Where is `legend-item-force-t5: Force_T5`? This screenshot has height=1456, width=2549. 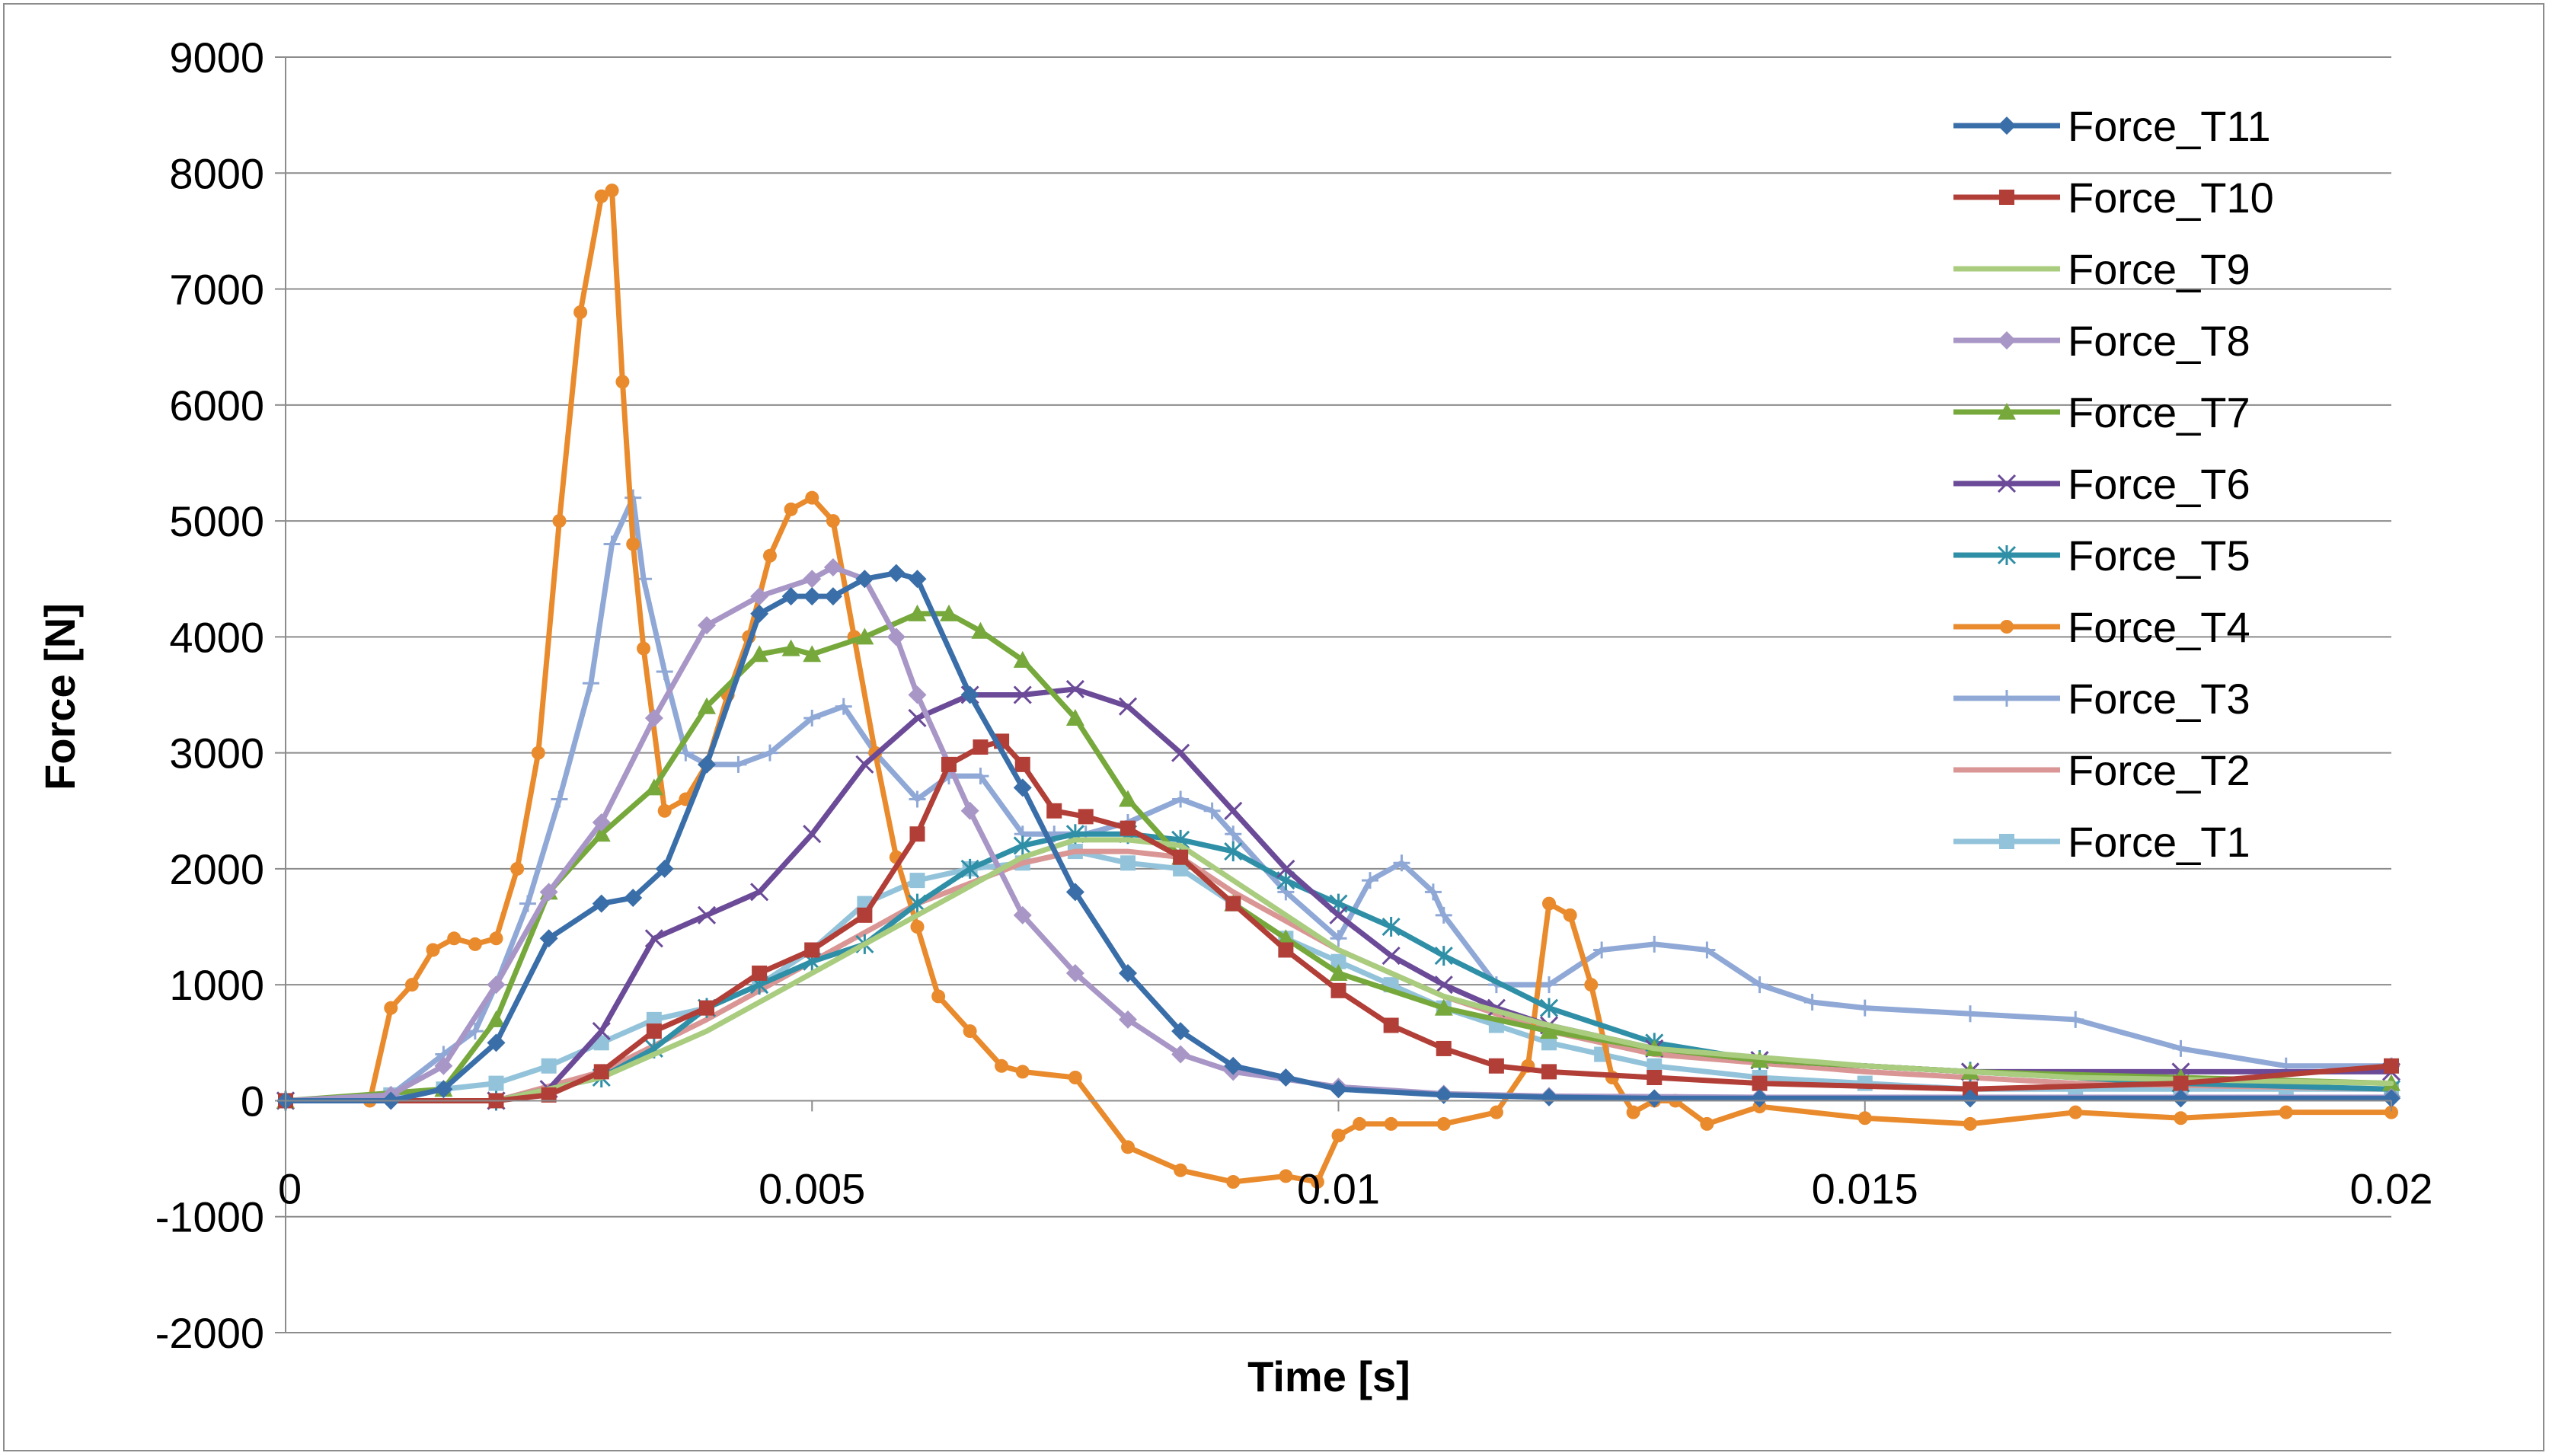 legend-item-force-t5: Force_T5 is located at coordinates (2101, 556).